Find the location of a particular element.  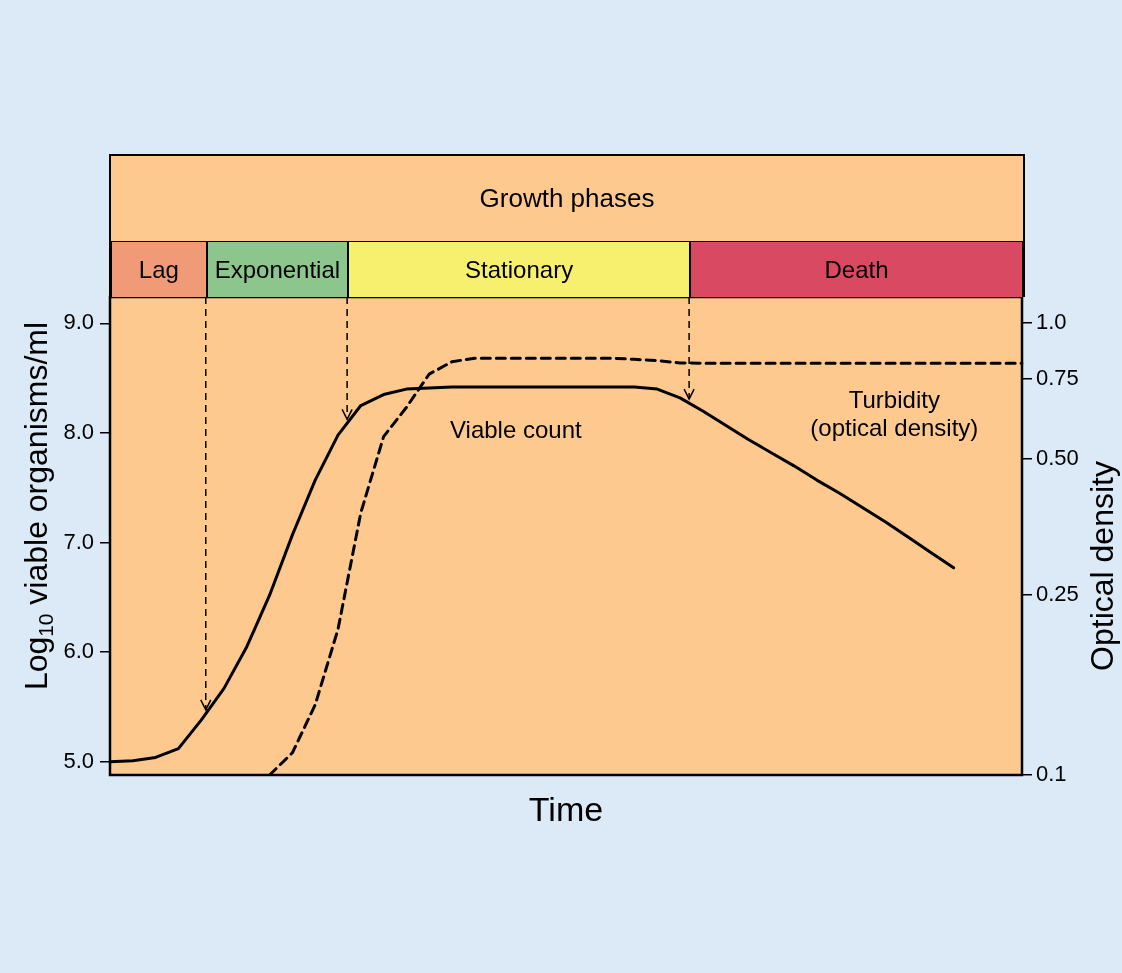

y2-tick-label: 0.50 is located at coordinates (1057, 457).